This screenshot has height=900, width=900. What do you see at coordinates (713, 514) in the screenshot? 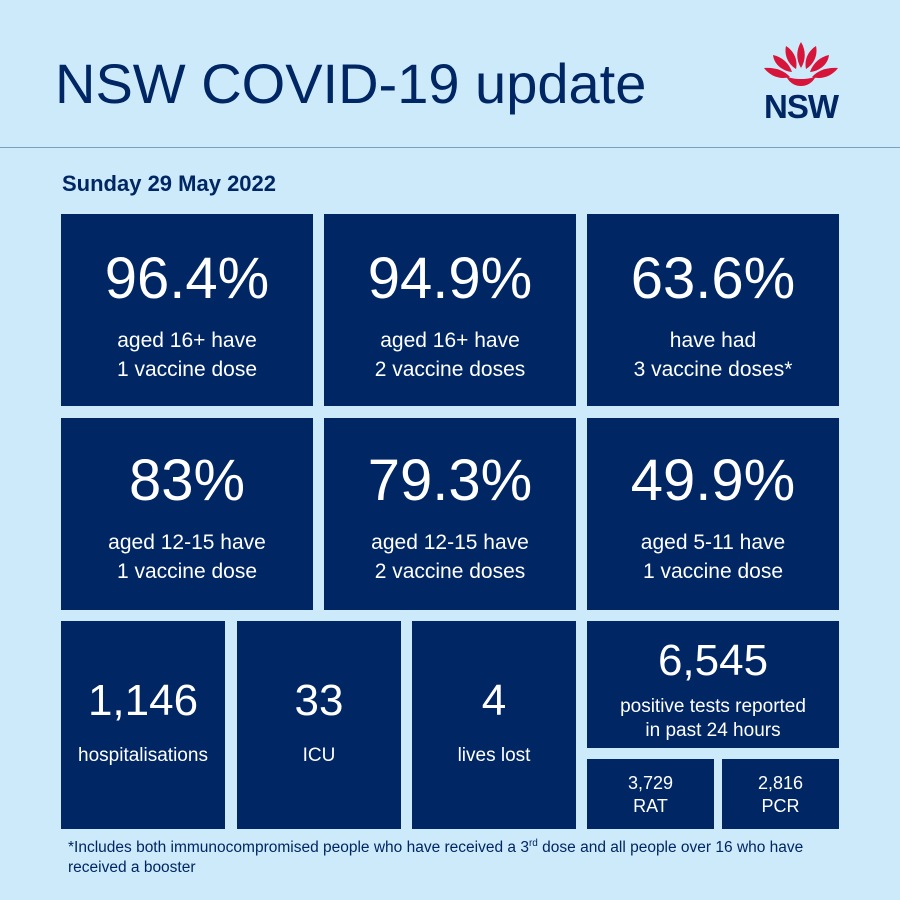
I see `tile-vax-5-11-dose1: 49.9% aged 5-11 have 1 vaccine dose` at bounding box center [713, 514].